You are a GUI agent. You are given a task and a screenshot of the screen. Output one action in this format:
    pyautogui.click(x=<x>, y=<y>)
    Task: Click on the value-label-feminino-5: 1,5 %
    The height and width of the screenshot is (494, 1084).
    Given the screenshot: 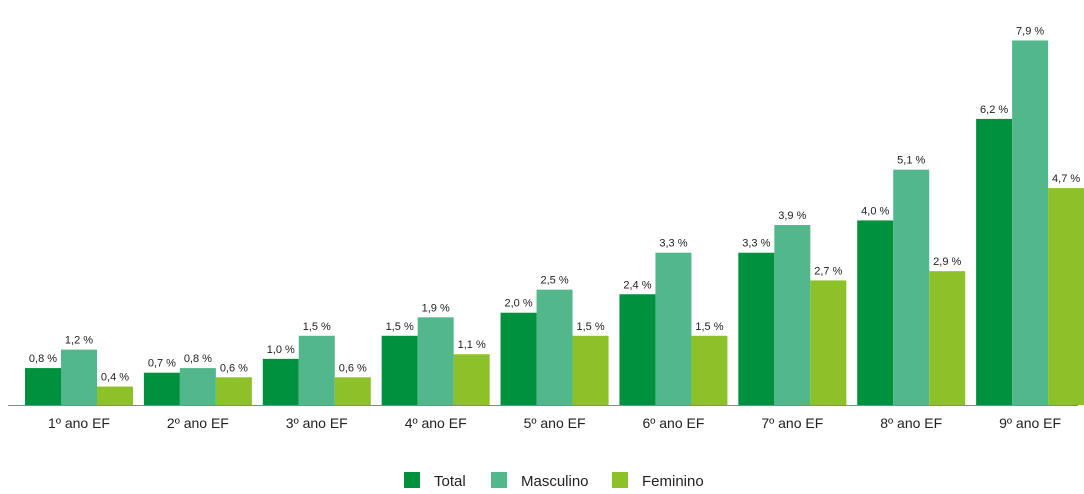 What is the action you would take?
    pyautogui.click(x=590, y=327)
    